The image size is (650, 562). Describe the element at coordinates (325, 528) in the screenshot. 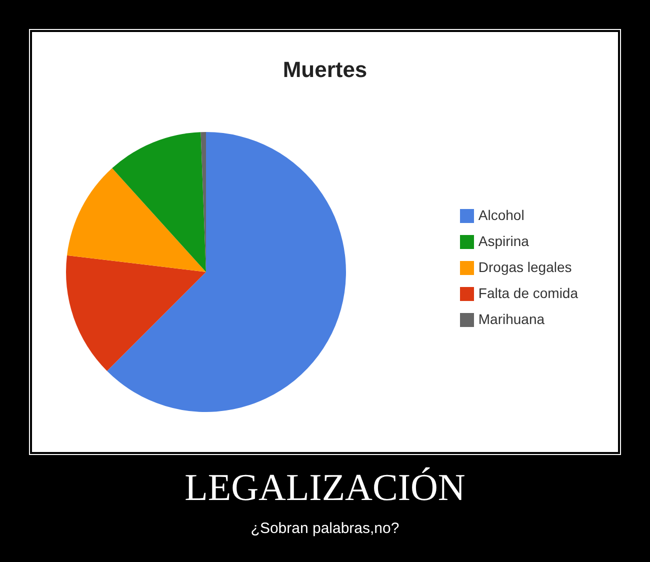

I see `text: ¿Sobran palabras,no?` at that location.